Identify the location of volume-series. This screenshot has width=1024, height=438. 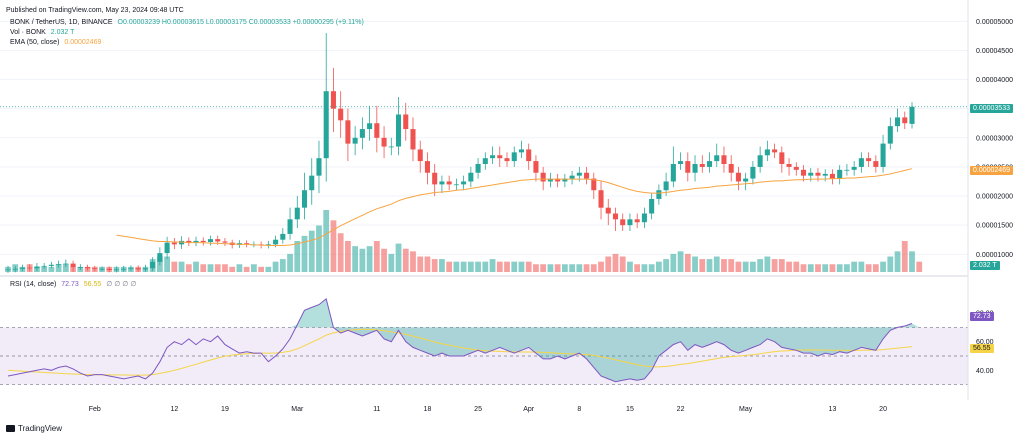
(464, 241).